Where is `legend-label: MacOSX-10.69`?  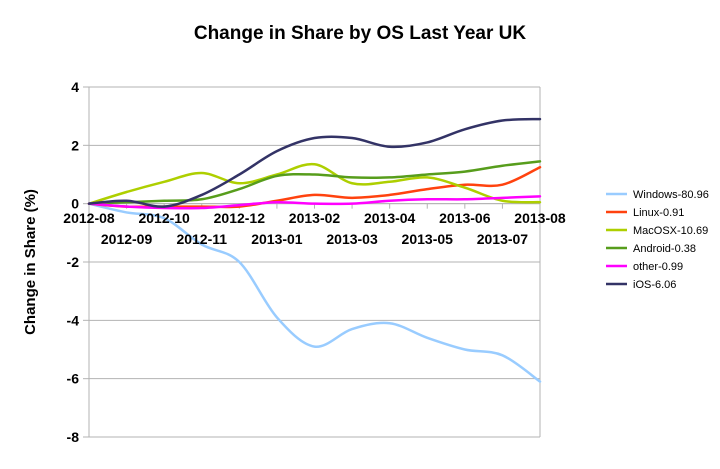 legend-label: MacOSX-10.69 is located at coordinates (670, 231).